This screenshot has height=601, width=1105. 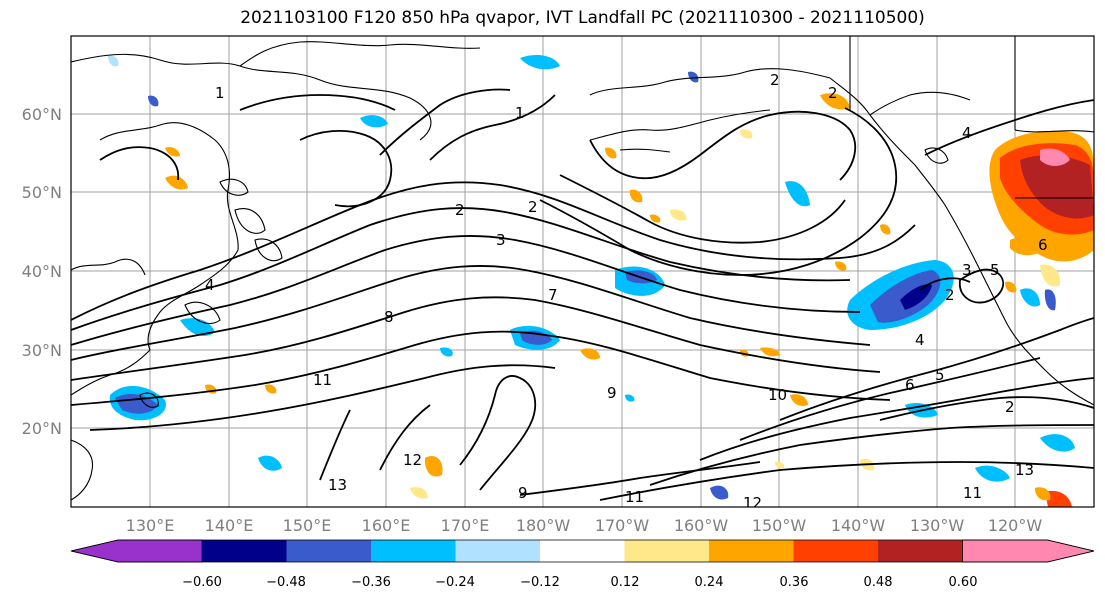 What do you see at coordinates (1028, 551) in the screenshot?
I see `colorbar-extend-max` at bounding box center [1028, 551].